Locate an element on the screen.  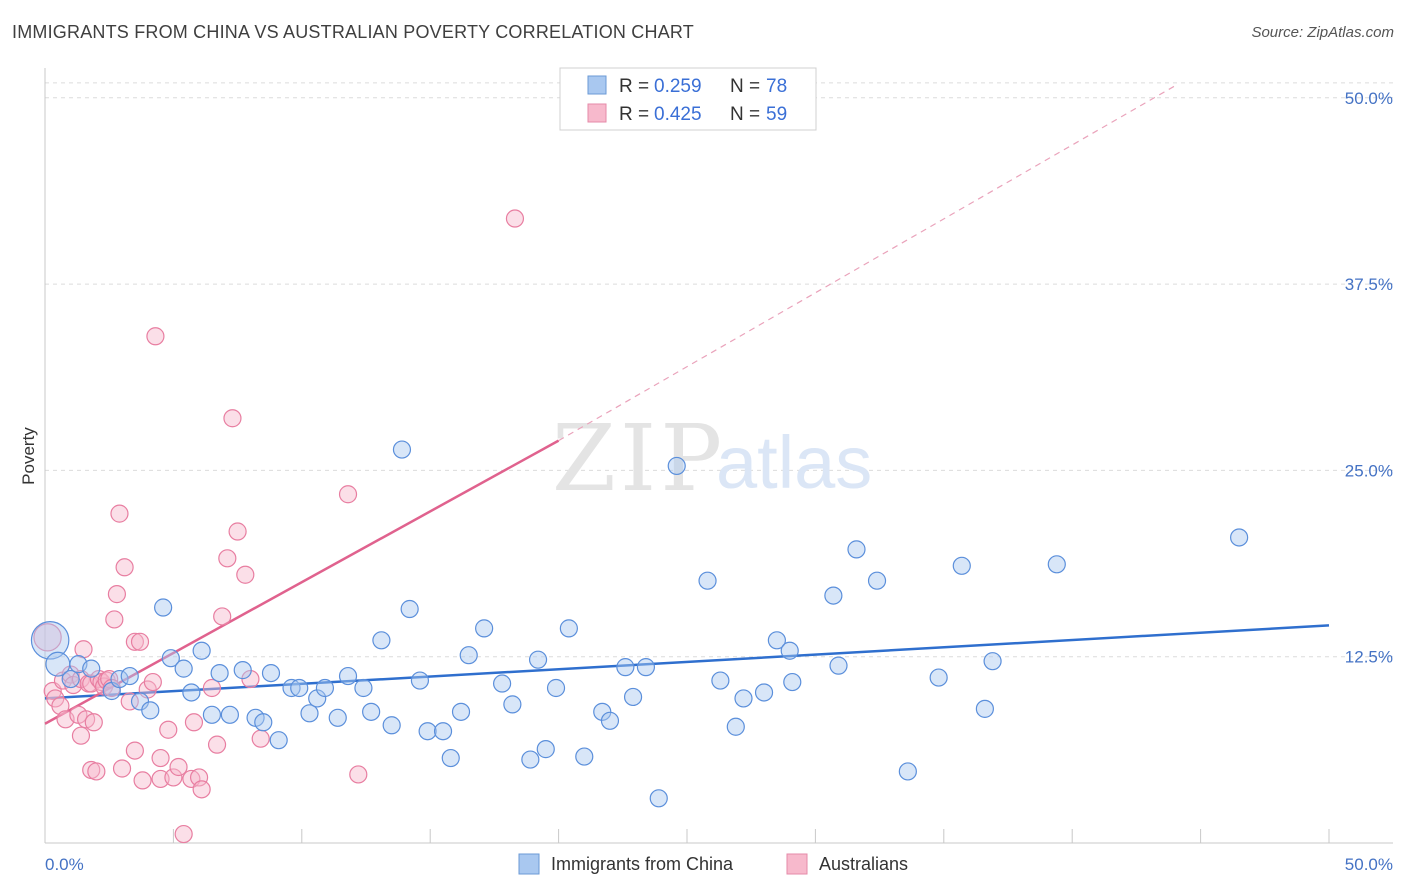
watermark-zip: ZIP is located at coordinates (639, 458).